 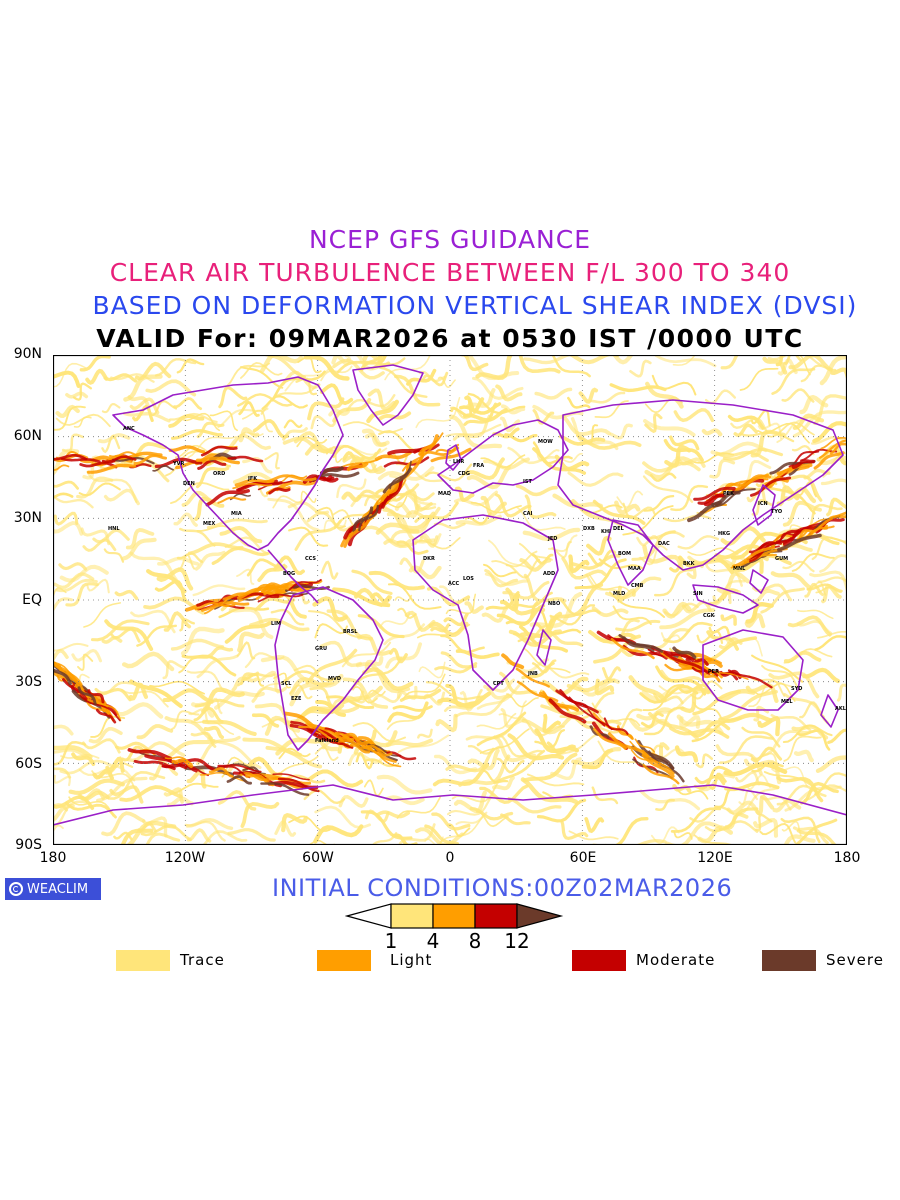 What do you see at coordinates (528, 514) in the screenshot?
I see `station-label: CAI` at bounding box center [528, 514].